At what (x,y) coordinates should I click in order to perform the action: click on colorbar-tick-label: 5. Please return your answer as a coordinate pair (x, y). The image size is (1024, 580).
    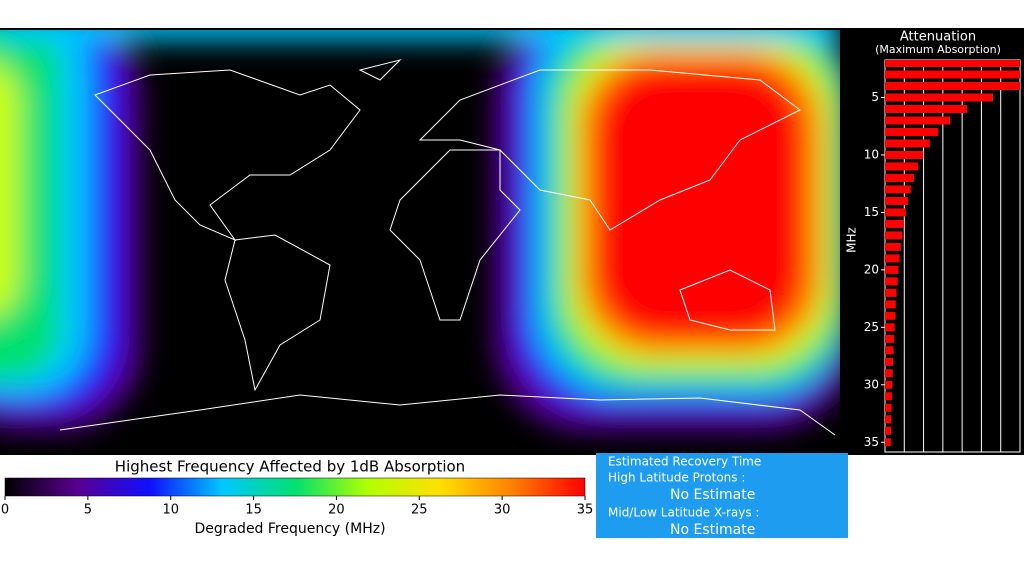
    Looking at the image, I should click on (88, 510).